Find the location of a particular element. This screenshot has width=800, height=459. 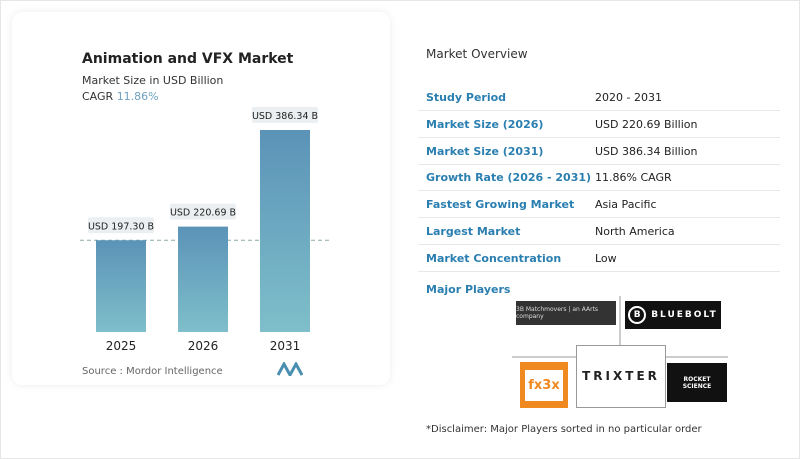

bar-2025 is located at coordinates (121, 286).